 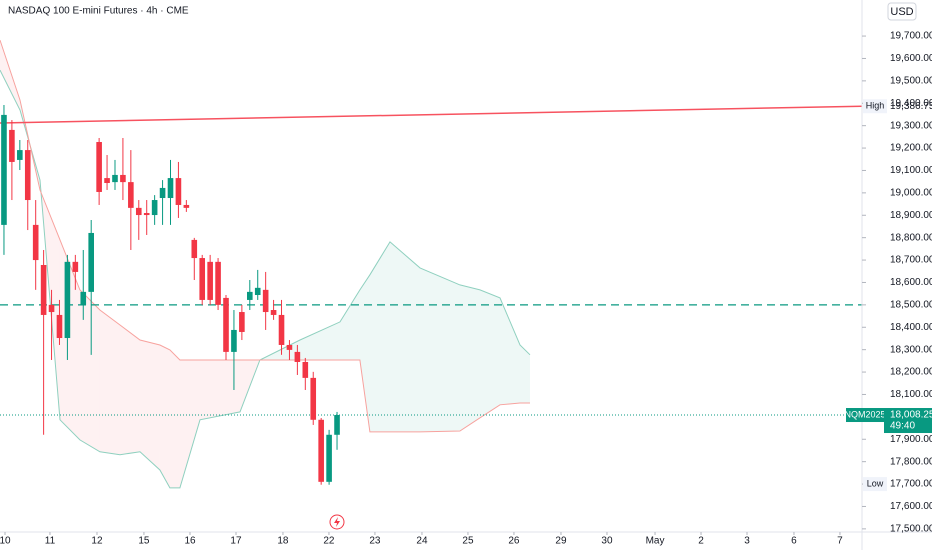 I want to click on currency-box, so click(x=902, y=11).